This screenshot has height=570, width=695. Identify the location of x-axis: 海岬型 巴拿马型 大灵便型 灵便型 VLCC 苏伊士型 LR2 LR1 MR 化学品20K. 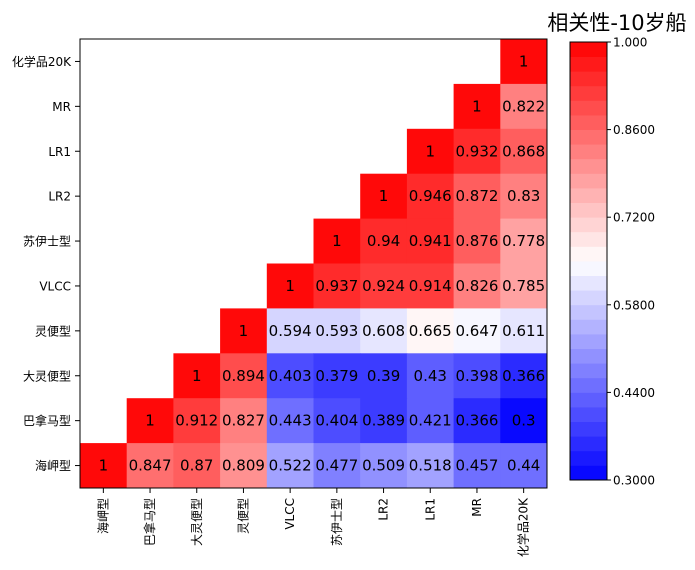
(313, 522).